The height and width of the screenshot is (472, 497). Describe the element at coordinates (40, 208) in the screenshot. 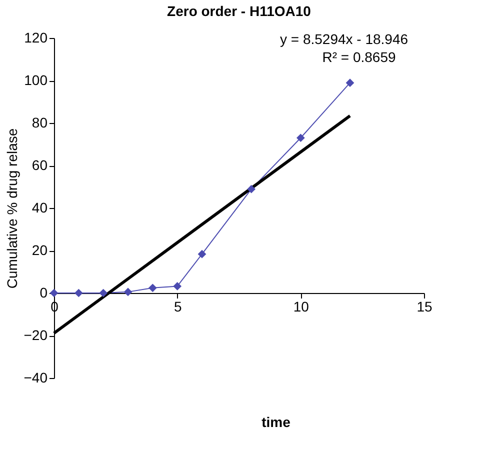

I see `y-tick-label: 40` at that location.